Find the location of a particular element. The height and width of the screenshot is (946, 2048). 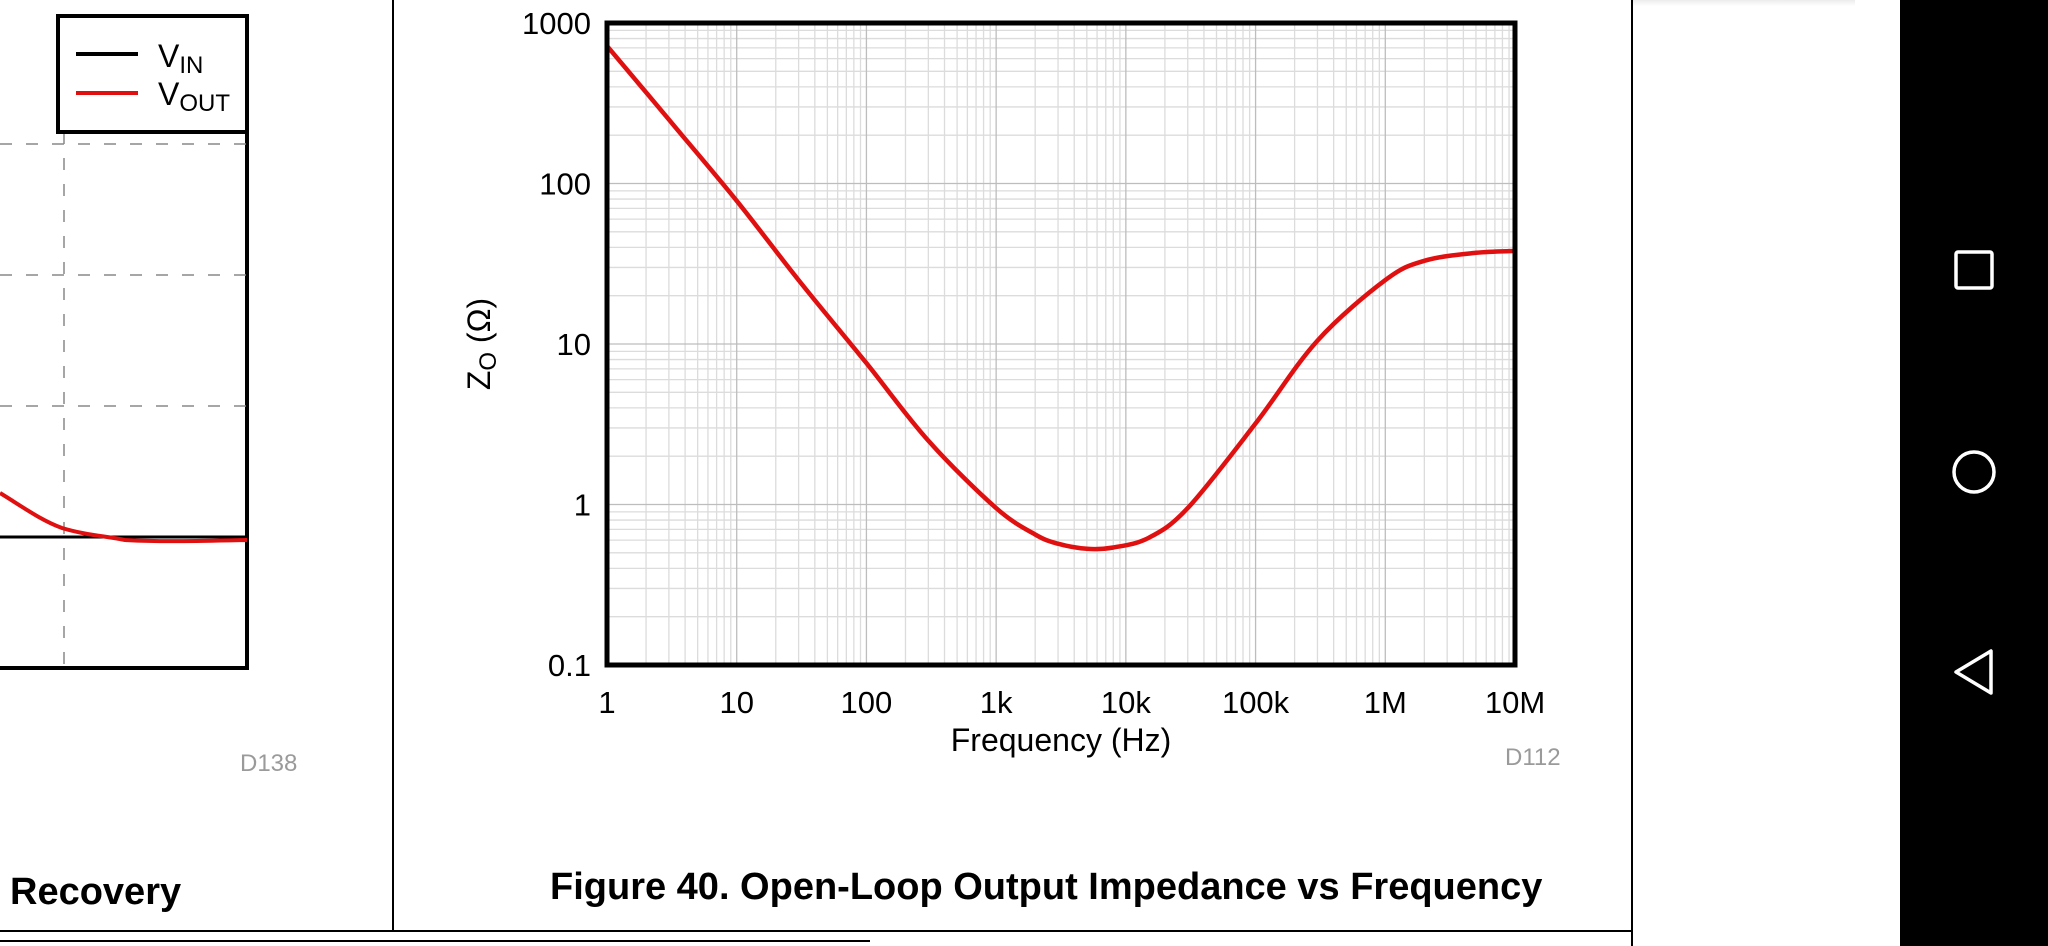

y-tick-label: 0.1 is located at coordinates (569, 665).